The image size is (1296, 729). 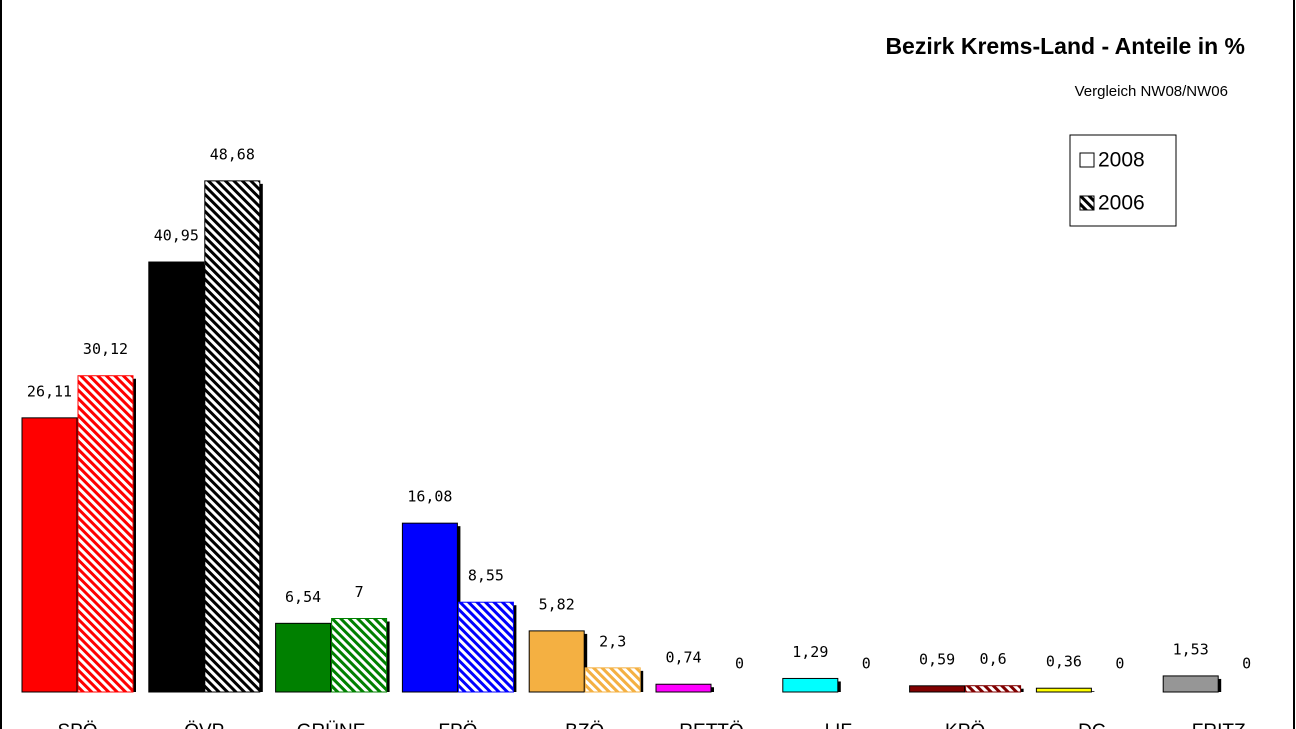 I want to click on value-label: 48,68, so click(x=232, y=154).